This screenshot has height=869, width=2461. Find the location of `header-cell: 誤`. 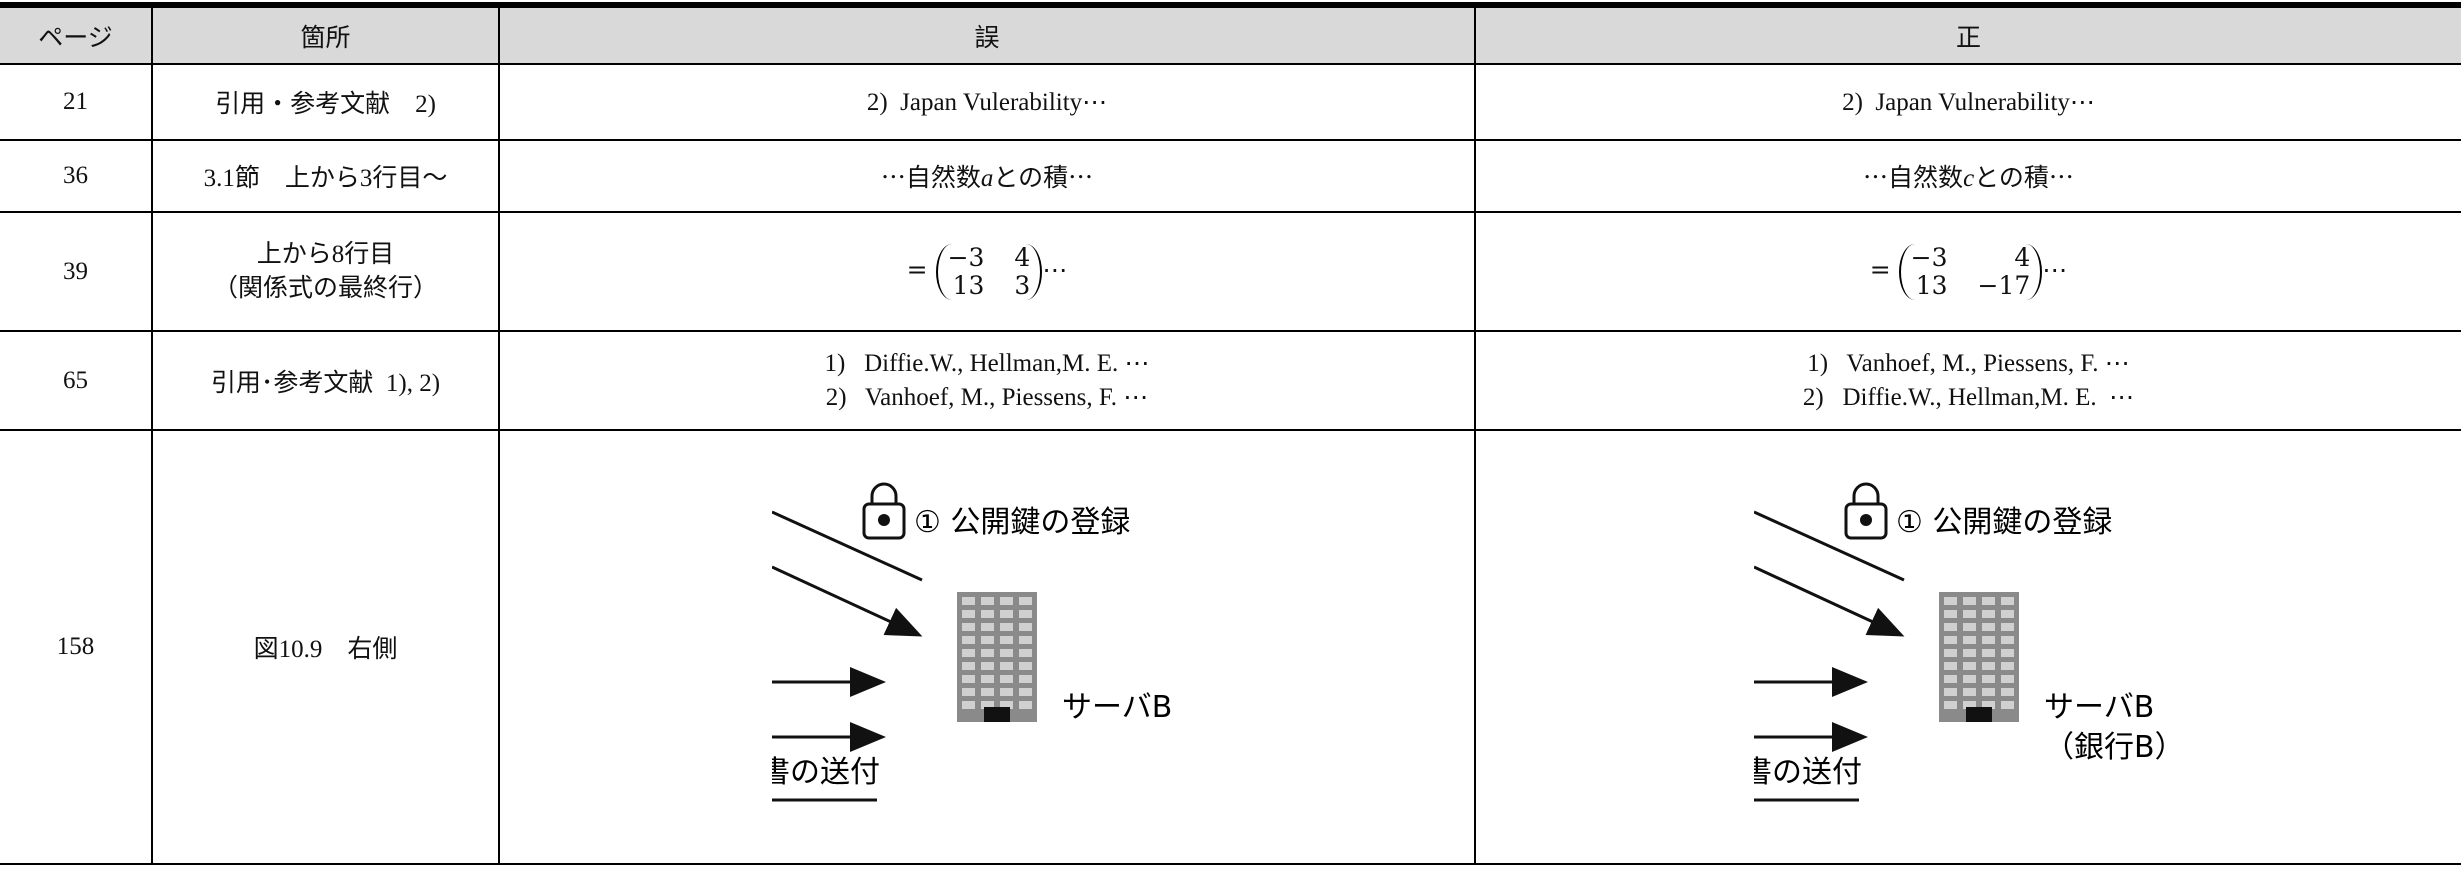

header-cell: 誤 is located at coordinates (987, 34).